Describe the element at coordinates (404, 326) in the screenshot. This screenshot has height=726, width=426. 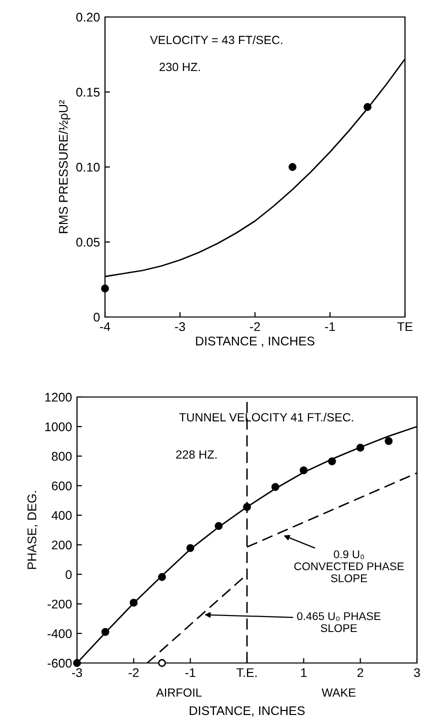
I see `x-tick-label: TE` at that location.